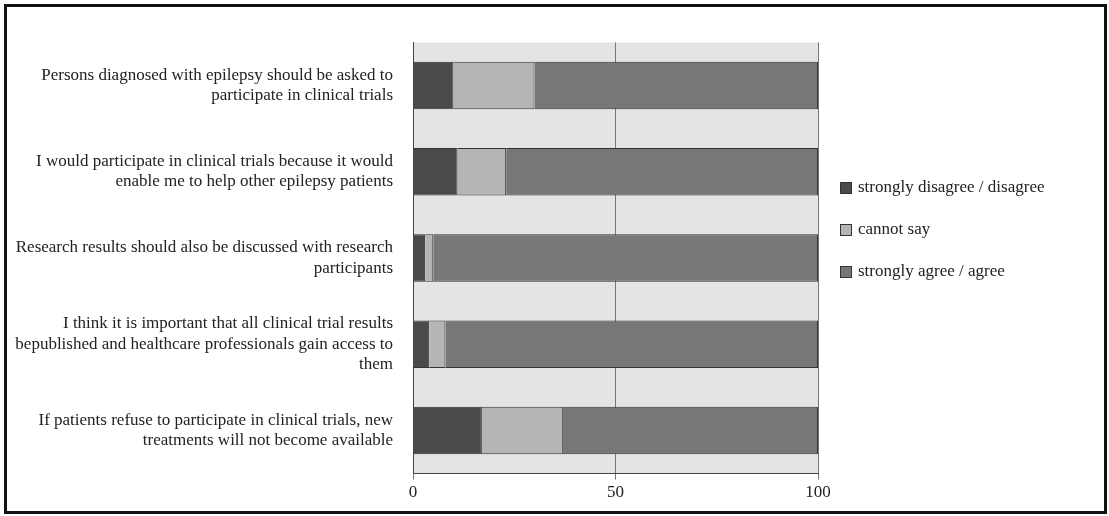  I want to click on y-tick-label: If patients refuse to participate in clinical trials, new treatments will not become available, so click(216, 429).